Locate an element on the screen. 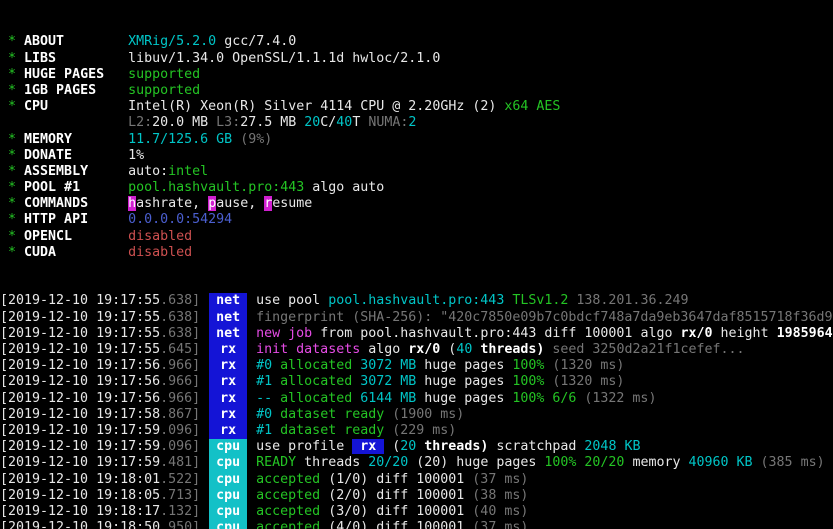  log-message-segment: 6144 MB is located at coordinates (388, 398).